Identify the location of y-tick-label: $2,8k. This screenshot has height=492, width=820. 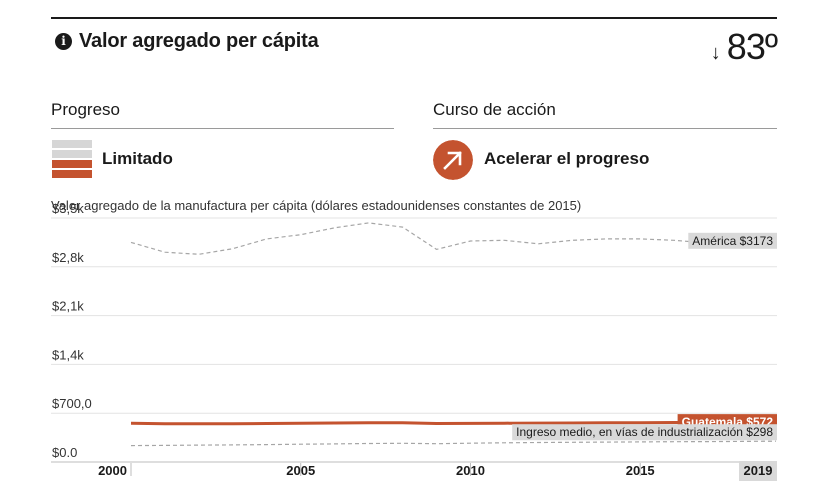
(68, 257).